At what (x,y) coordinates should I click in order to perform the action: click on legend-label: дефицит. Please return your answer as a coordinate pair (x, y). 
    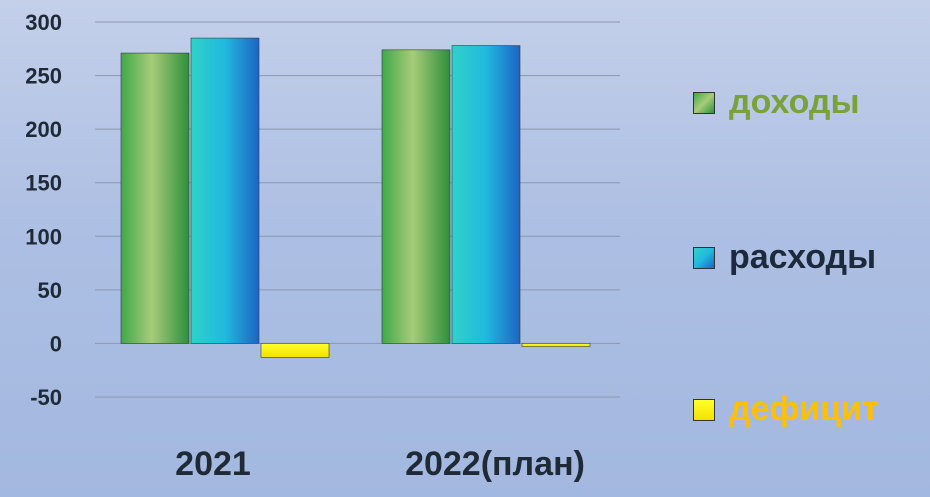
    Looking at the image, I should click on (804, 409).